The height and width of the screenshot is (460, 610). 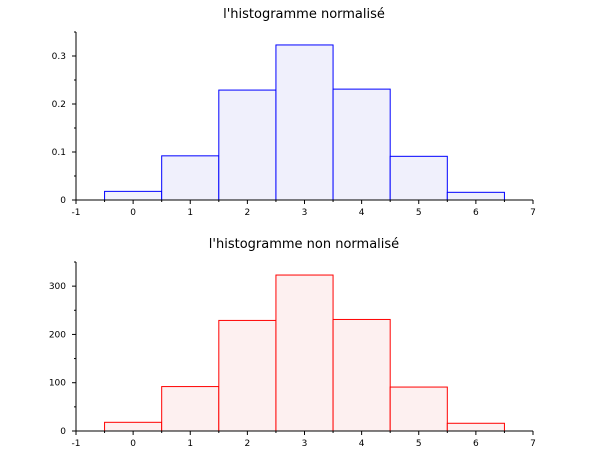 What do you see at coordinates (57, 287) in the screenshot?
I see `y-tick-label: 300` at bounding box center [57, 287].